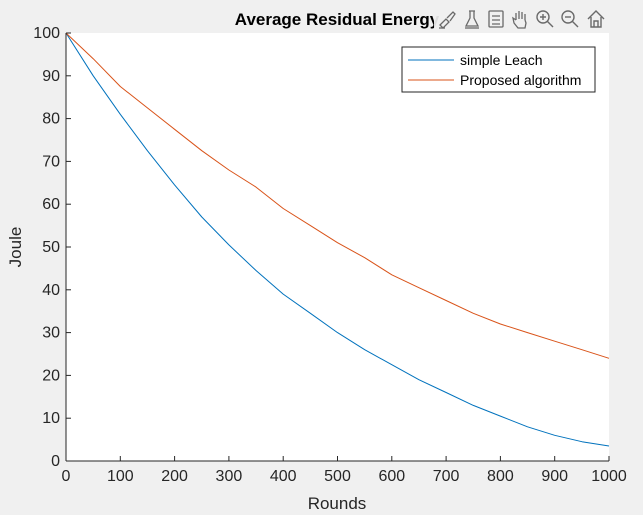 The image size is (643, 515). What do you see at coordinates (51, 418) in the screenshot?
I see `y-tick-label-10: 10` at bounding box center [51, 418].